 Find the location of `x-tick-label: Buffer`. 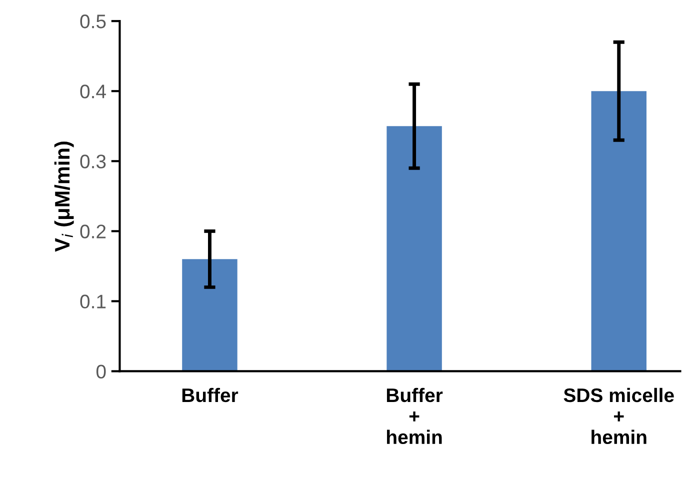

x-tick-label: Buffer is located at coordinates (210, 395).